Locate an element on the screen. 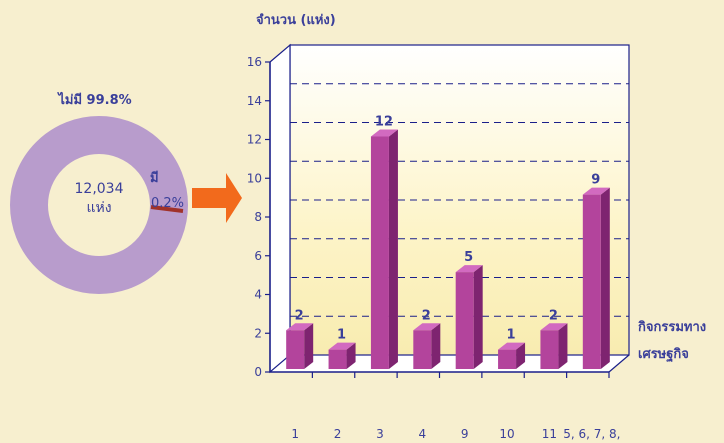 Image resolution: width=724 pixels, height=443 pixels. x-tick-label: 9 is located at coordinates (465, 434).